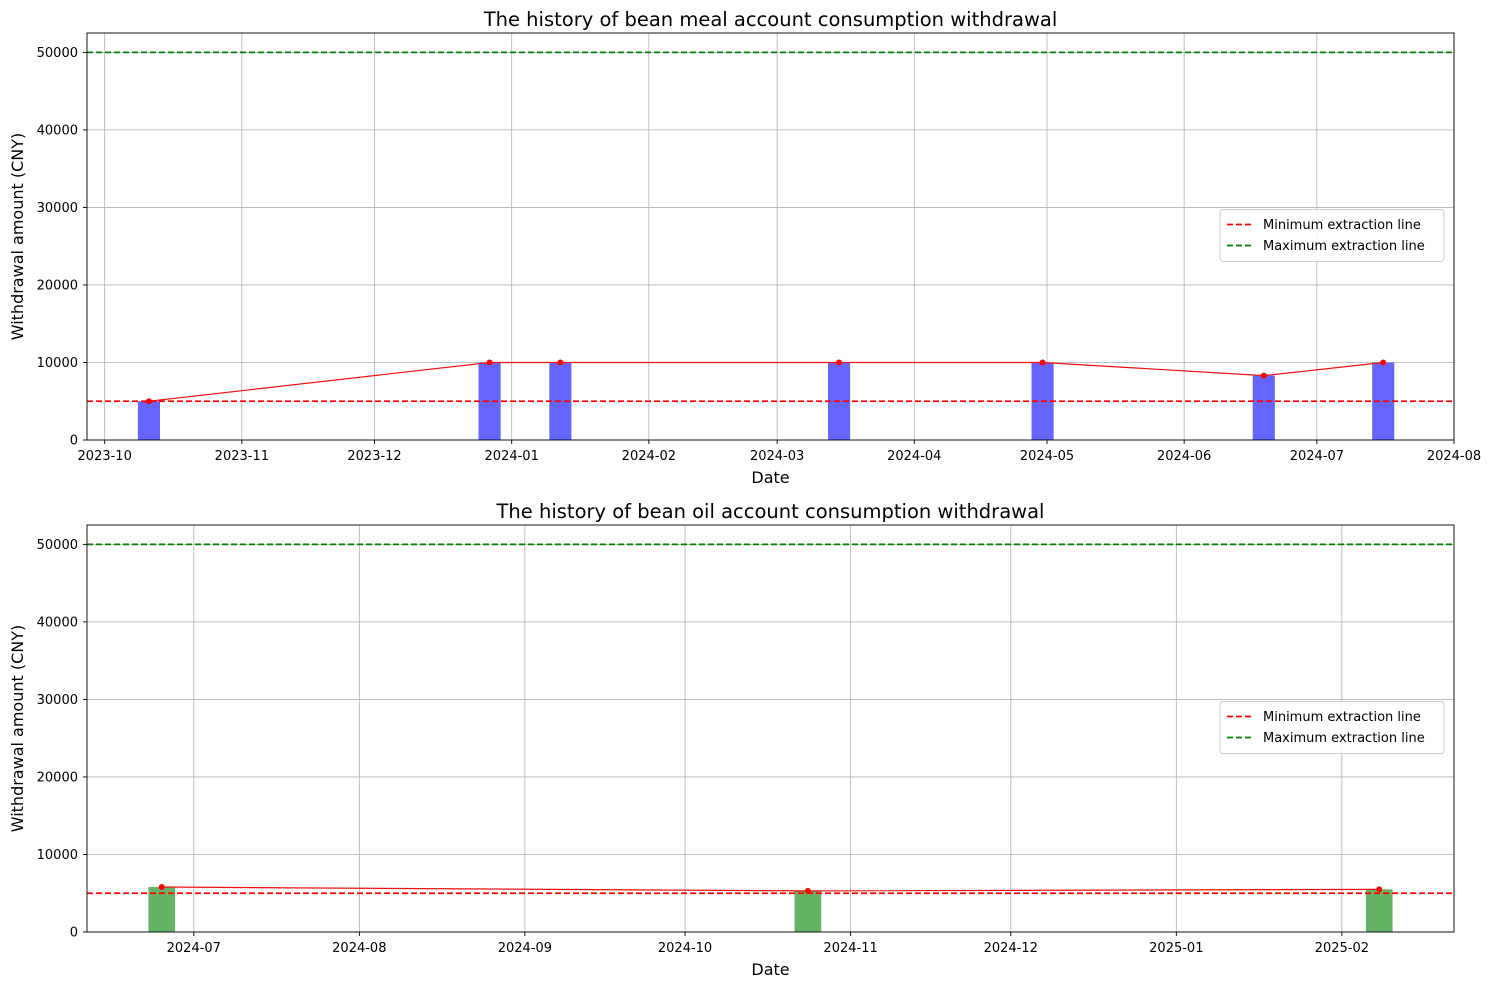 The width and height of the screenshot is (1489, 993). What do you see at coordinates (850, 948) in the screenshot?
I see `x-tick-label: 2024-11` at bounding box center [850, 948].